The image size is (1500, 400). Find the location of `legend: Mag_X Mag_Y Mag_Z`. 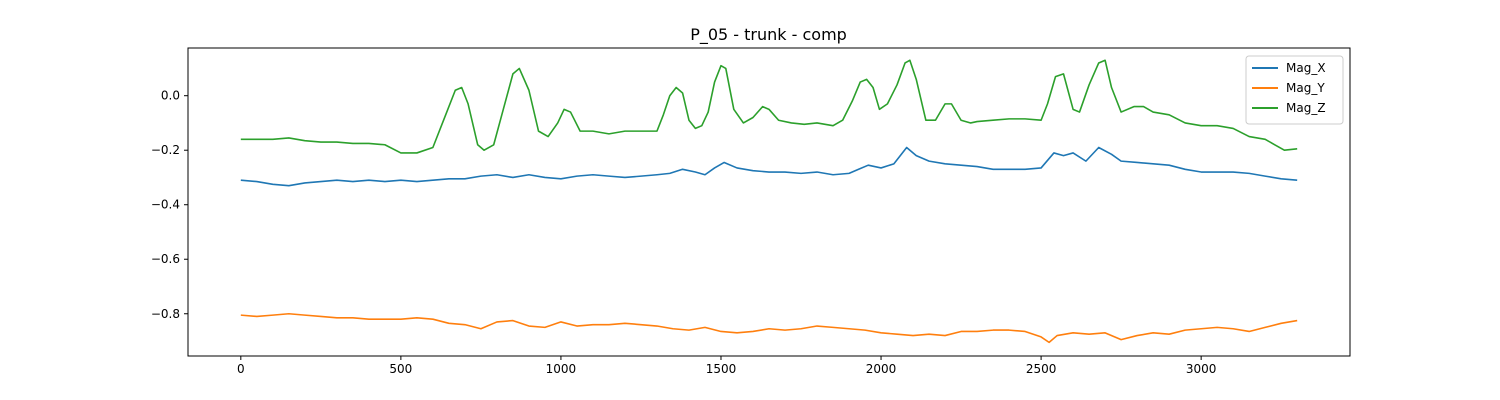

legend: Mag_X Mag_Y Mag_Z is located at coordinates (1294, 90).